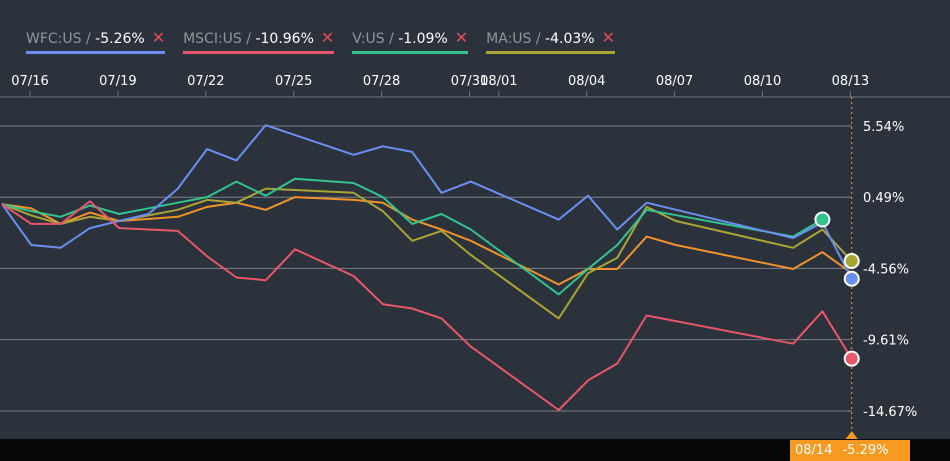 The width and height of the screenshot is (950, 461). I want to click on time-axis-footer, so click(475, 450).